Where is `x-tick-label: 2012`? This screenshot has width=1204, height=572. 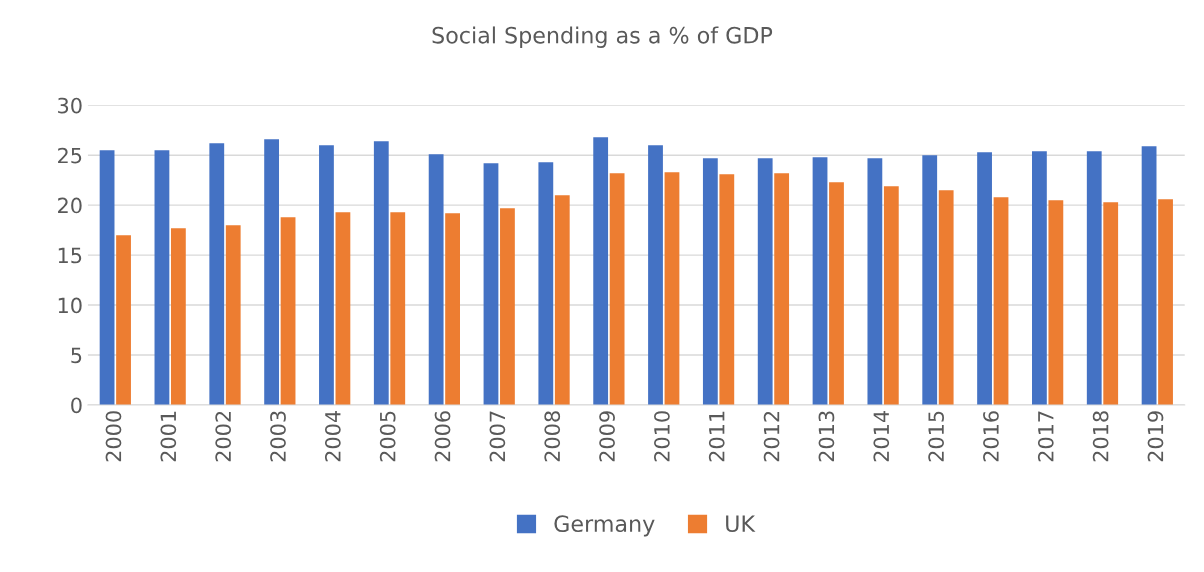
x-tick-label: 2012 is located at coordinates (771, 436).